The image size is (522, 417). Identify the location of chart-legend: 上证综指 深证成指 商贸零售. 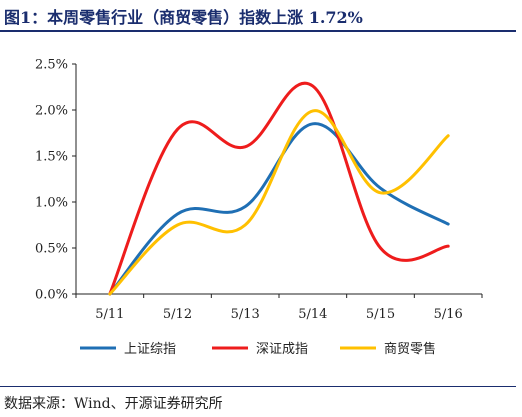
(258, 349).